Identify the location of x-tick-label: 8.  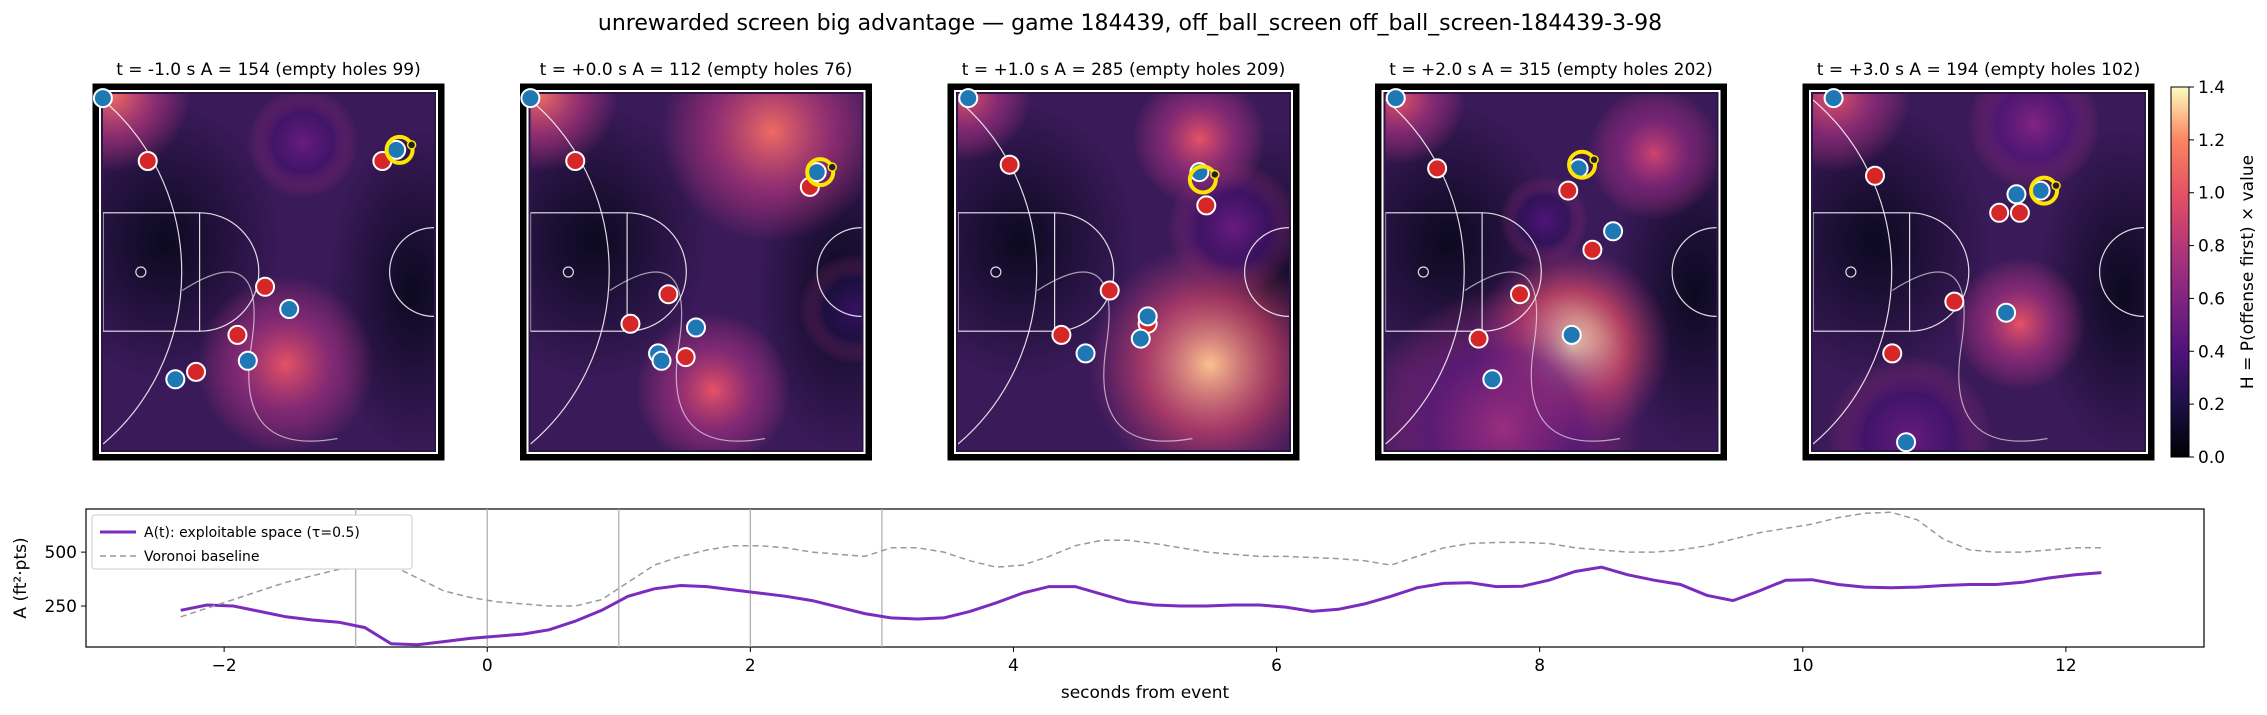
(1539, 666).